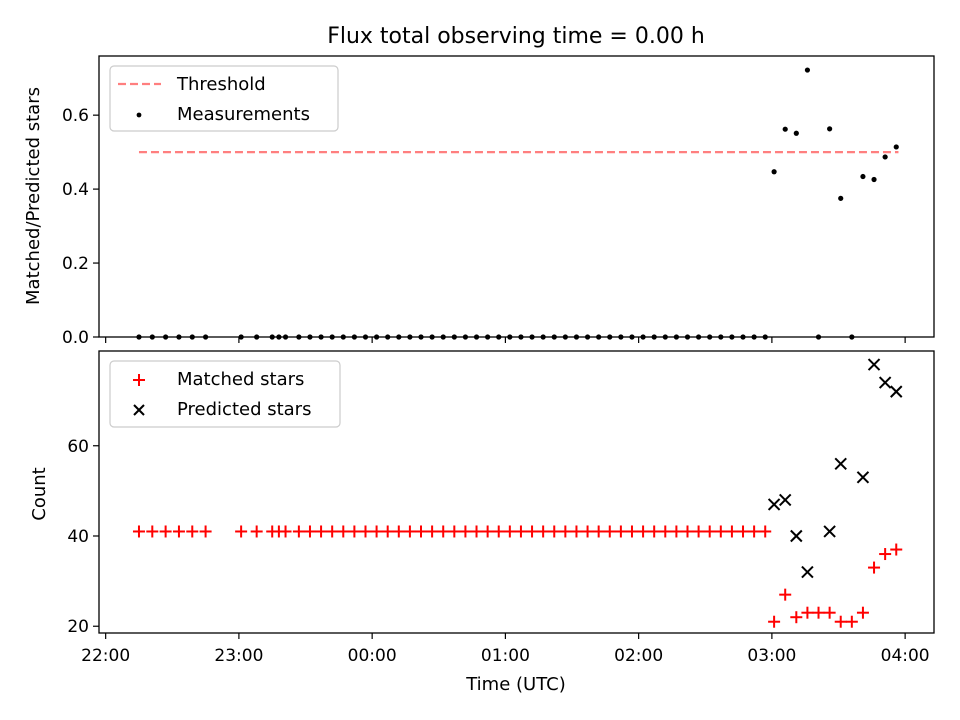 Image resolution: width=960 pixels, height=720 pixels. What do you see at coordinates (515, 684) in the screenshot?
I see `x-axis-label: Time (UTC)` at bounding box center [515, 684].